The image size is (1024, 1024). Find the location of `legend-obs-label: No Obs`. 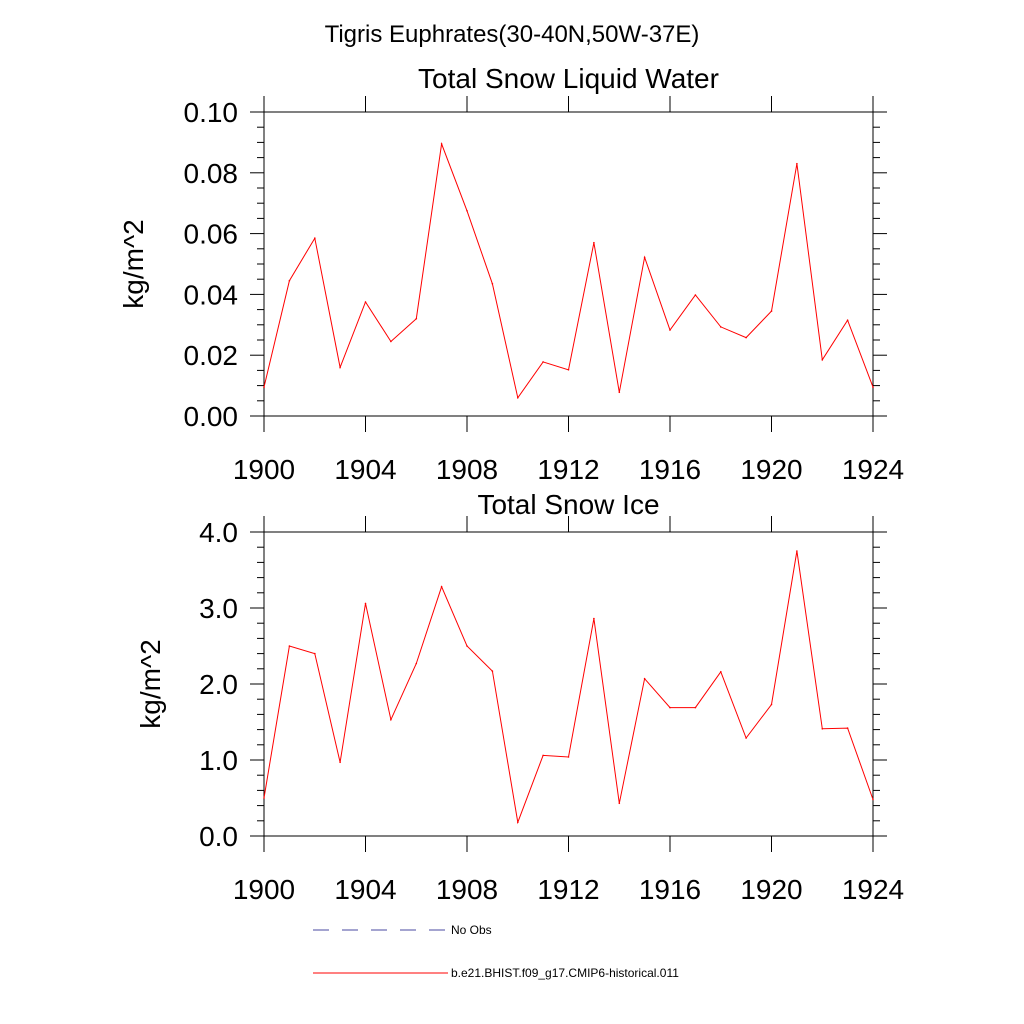

legend-obs-label: No Obs is located at coordinates (471, 930).